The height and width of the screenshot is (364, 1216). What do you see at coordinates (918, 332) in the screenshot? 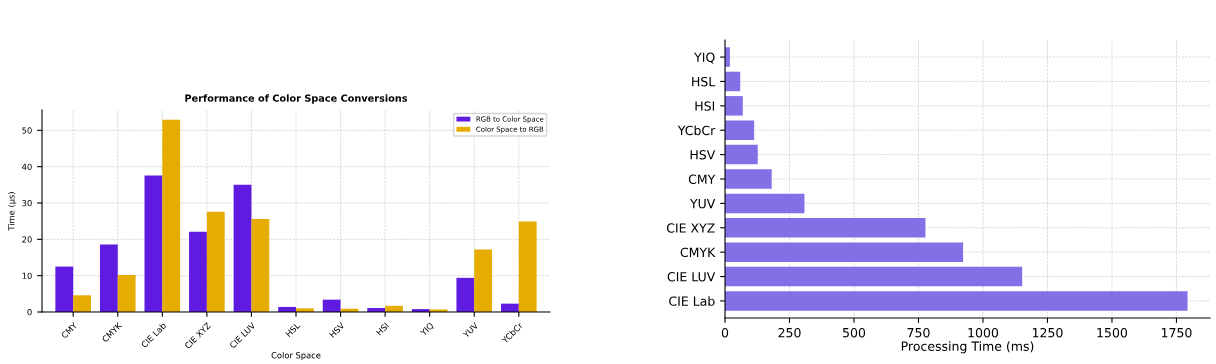
I see `x-tick-label: 750` at bounding box center [918, 332].